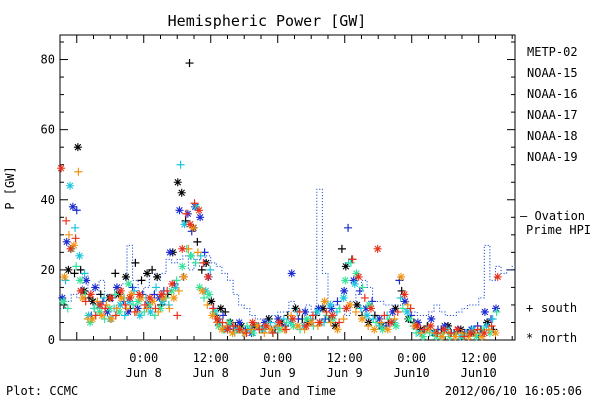 This screenshot has height=400, width=600. What do you see at coordinates (559, 308) in the screenshot?
I see `marker-legend-south-label: south` at bounding box center [559, 308].